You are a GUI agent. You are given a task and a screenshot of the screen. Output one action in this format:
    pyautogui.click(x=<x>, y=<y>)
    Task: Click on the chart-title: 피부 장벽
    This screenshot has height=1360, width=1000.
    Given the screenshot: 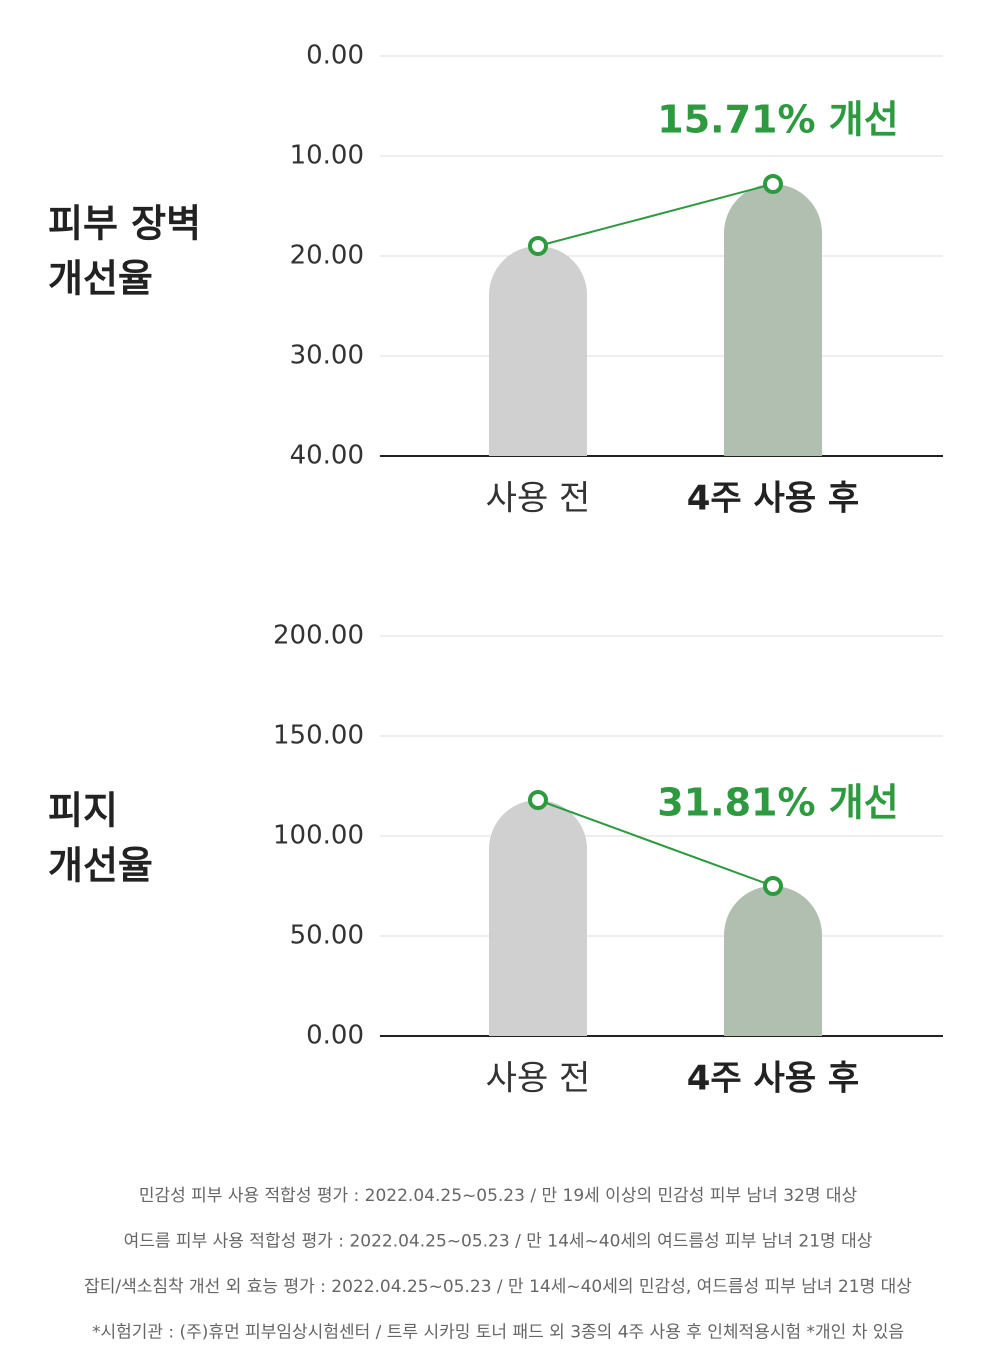 What is the action you would take?
    pyautogui.click(x=124, y=224)
    